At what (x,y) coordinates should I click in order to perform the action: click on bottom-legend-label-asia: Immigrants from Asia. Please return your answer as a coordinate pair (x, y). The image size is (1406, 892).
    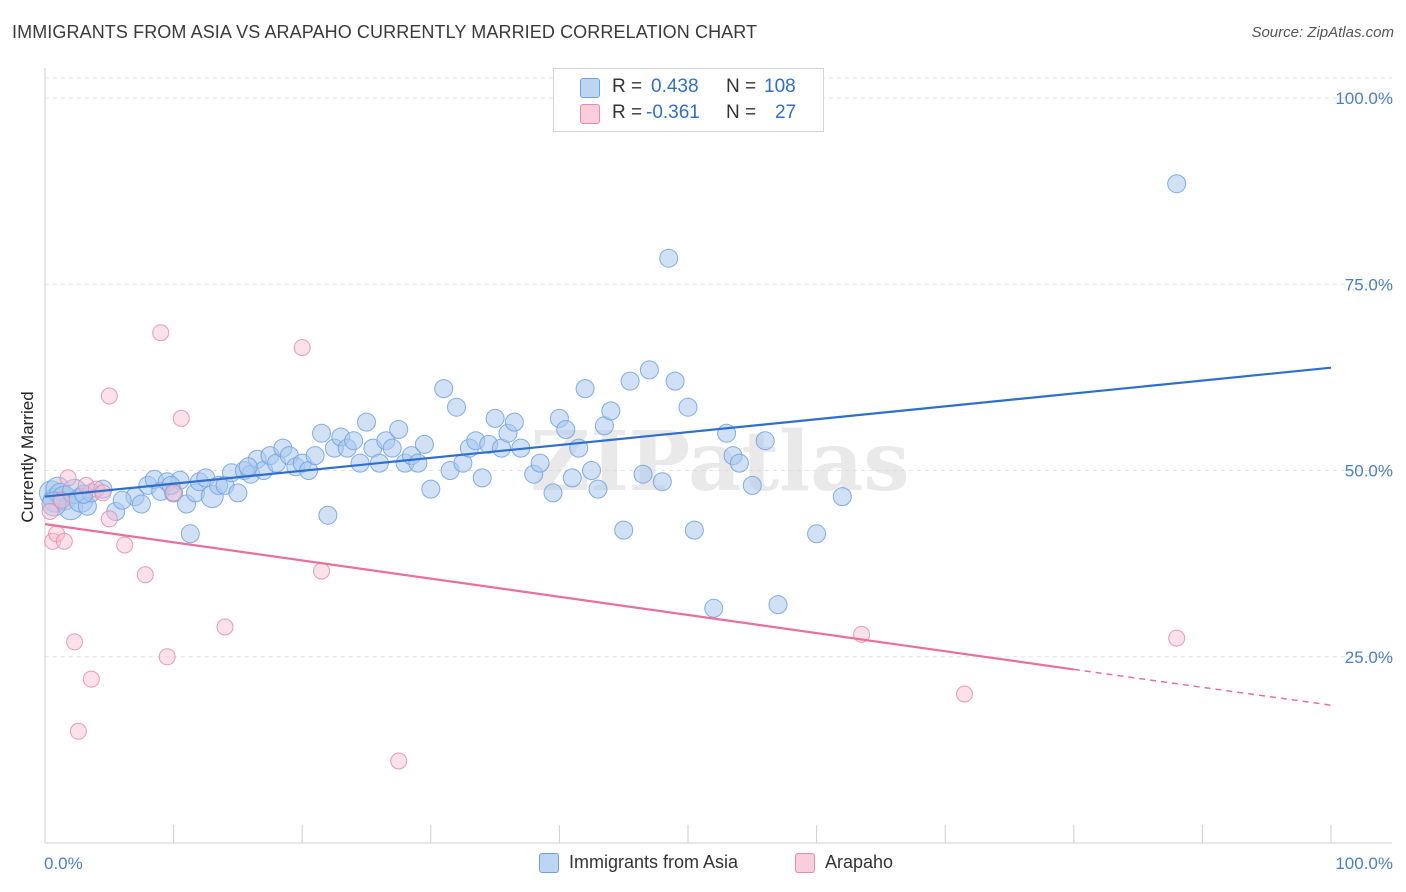
    Looking at the image, I should click on (654, 862).